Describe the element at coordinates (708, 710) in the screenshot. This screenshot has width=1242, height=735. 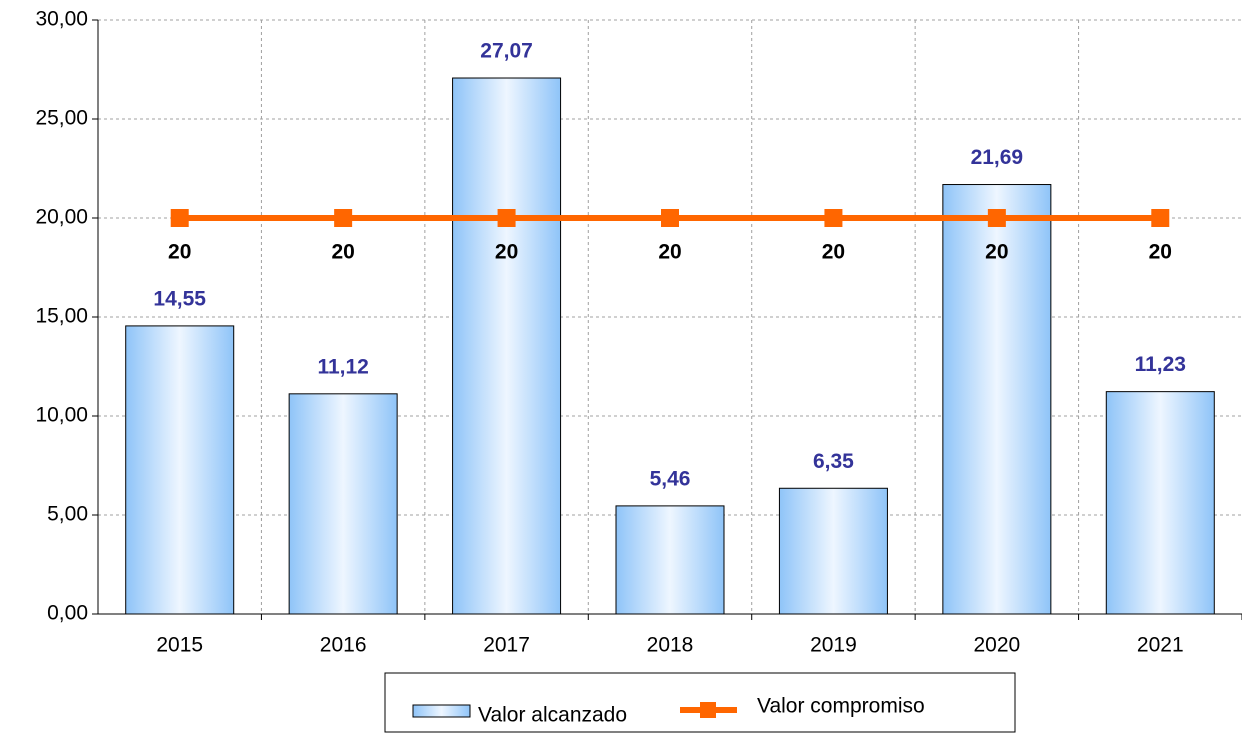
I see `legend-marker` at that location.